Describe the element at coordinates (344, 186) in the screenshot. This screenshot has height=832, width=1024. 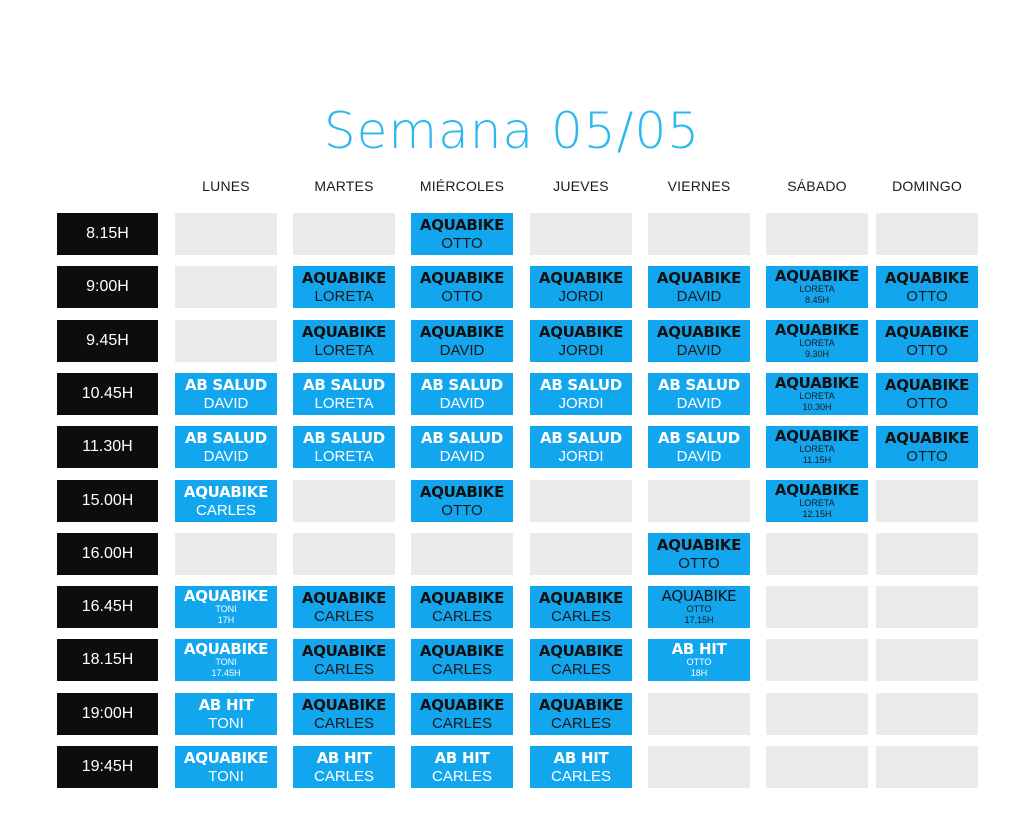
I see `day-header-1: MARTES` at that location.